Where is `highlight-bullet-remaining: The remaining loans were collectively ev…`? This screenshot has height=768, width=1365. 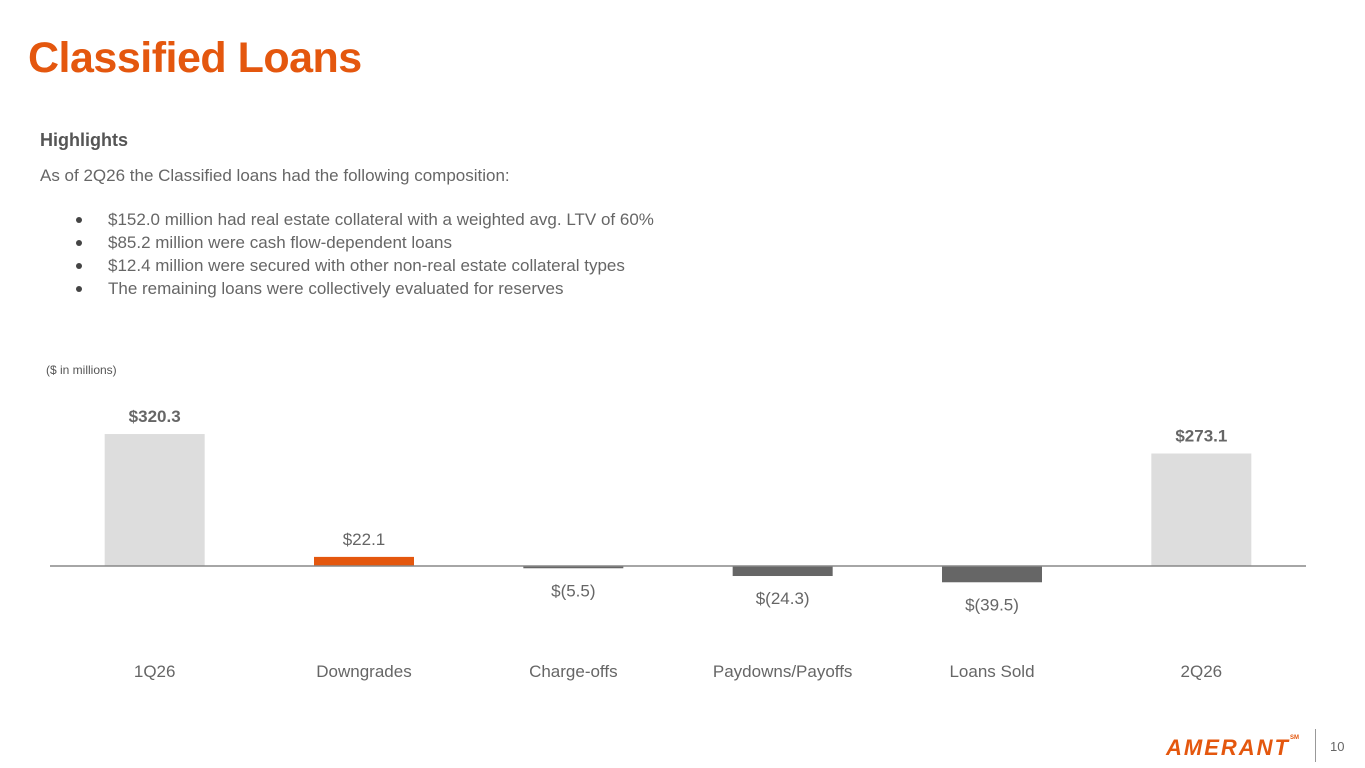
highlight-bullet-remaining: The remaining loans were collectively ev… is located at coordinates (364, 288).